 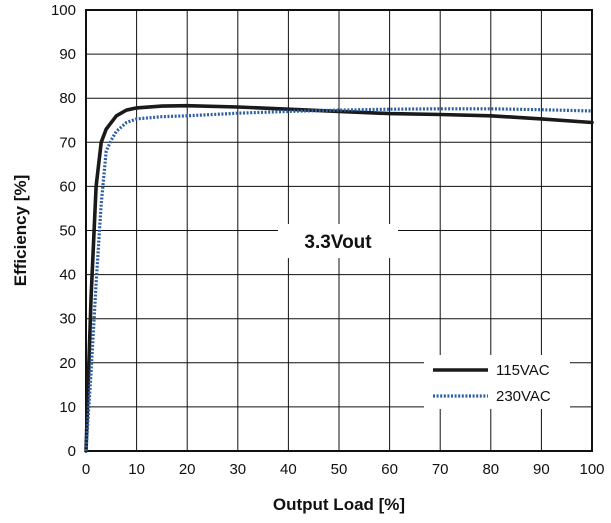 I want to click on x-axis-title: Output Load [%], so click(x=339, y=504).